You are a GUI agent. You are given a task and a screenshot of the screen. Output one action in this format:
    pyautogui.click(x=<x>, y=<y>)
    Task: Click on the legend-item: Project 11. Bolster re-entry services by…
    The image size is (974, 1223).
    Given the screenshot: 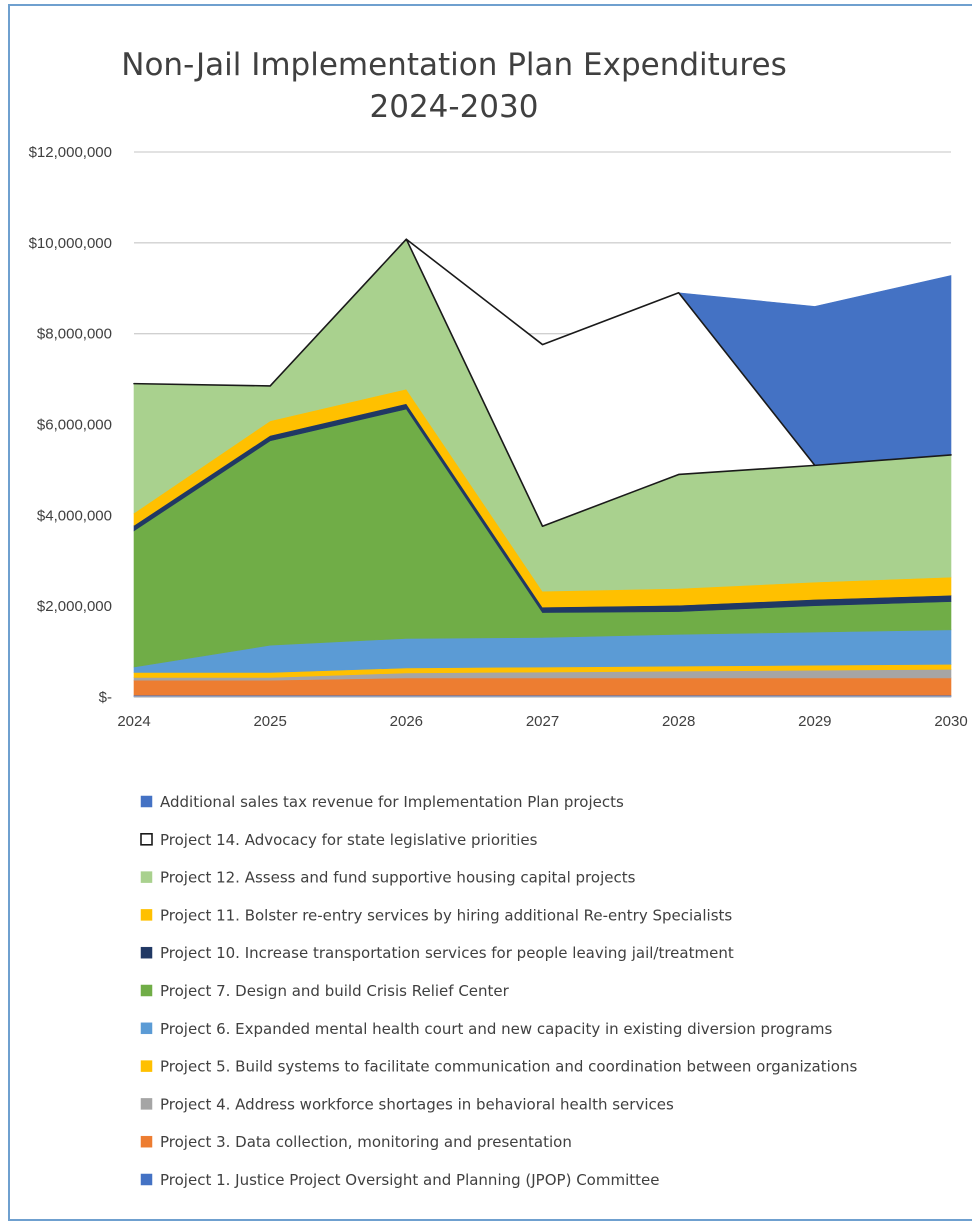 What is the action you would take?
    pyautogui.click(x=436, y=915)
    